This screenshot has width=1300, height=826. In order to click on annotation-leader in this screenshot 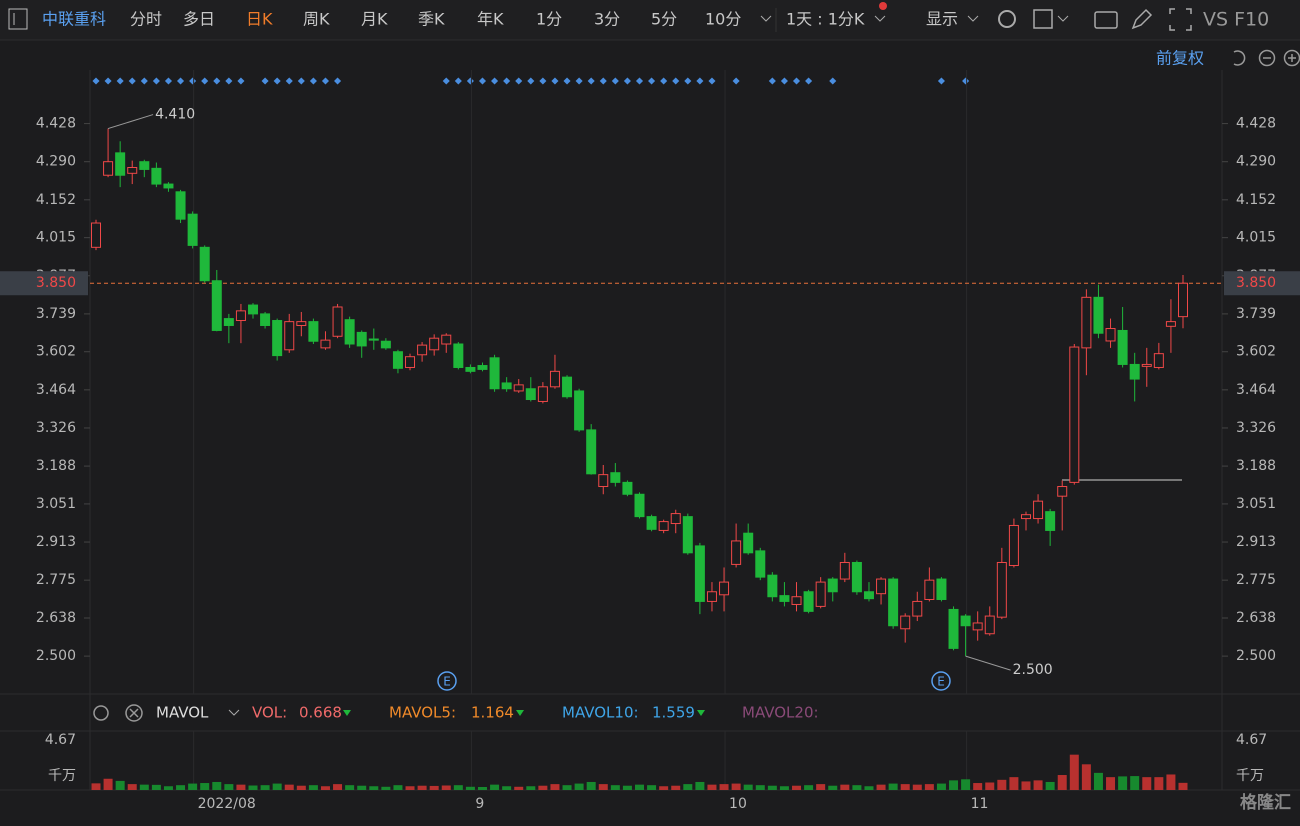, I will do `click(988, 663)`.